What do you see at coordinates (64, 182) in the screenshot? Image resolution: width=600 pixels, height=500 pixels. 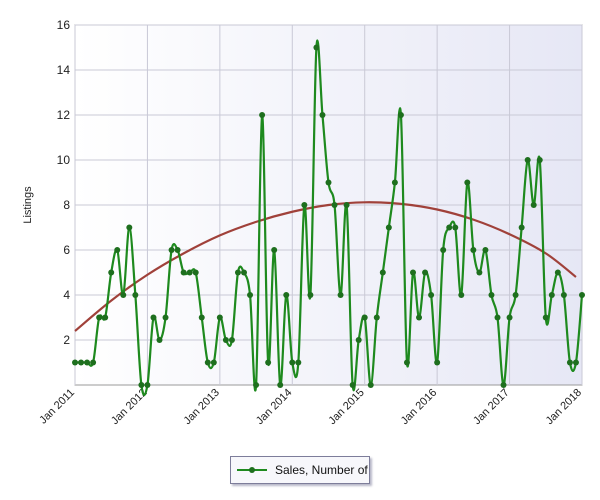 I see `y-axis-ticks: 2 4 6 8 10 12 14 16` at bounding box center [64, 182].